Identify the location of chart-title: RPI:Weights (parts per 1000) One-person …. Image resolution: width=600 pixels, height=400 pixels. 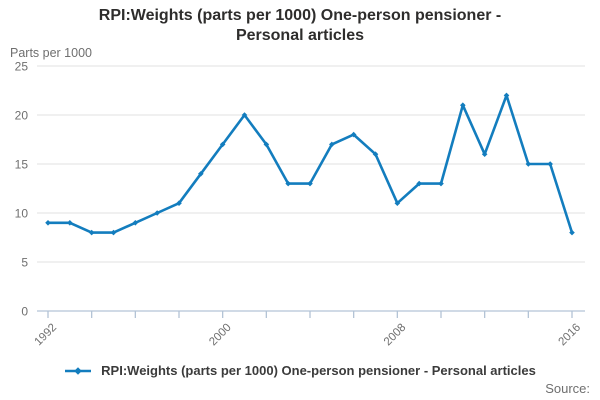
(300, 26).